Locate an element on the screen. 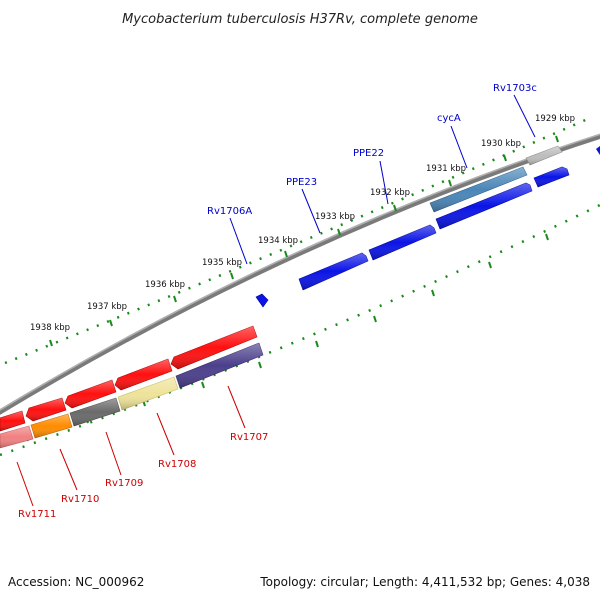 The image size is (600, 600). reverse-strand-track is located at coordinates (132, 387).